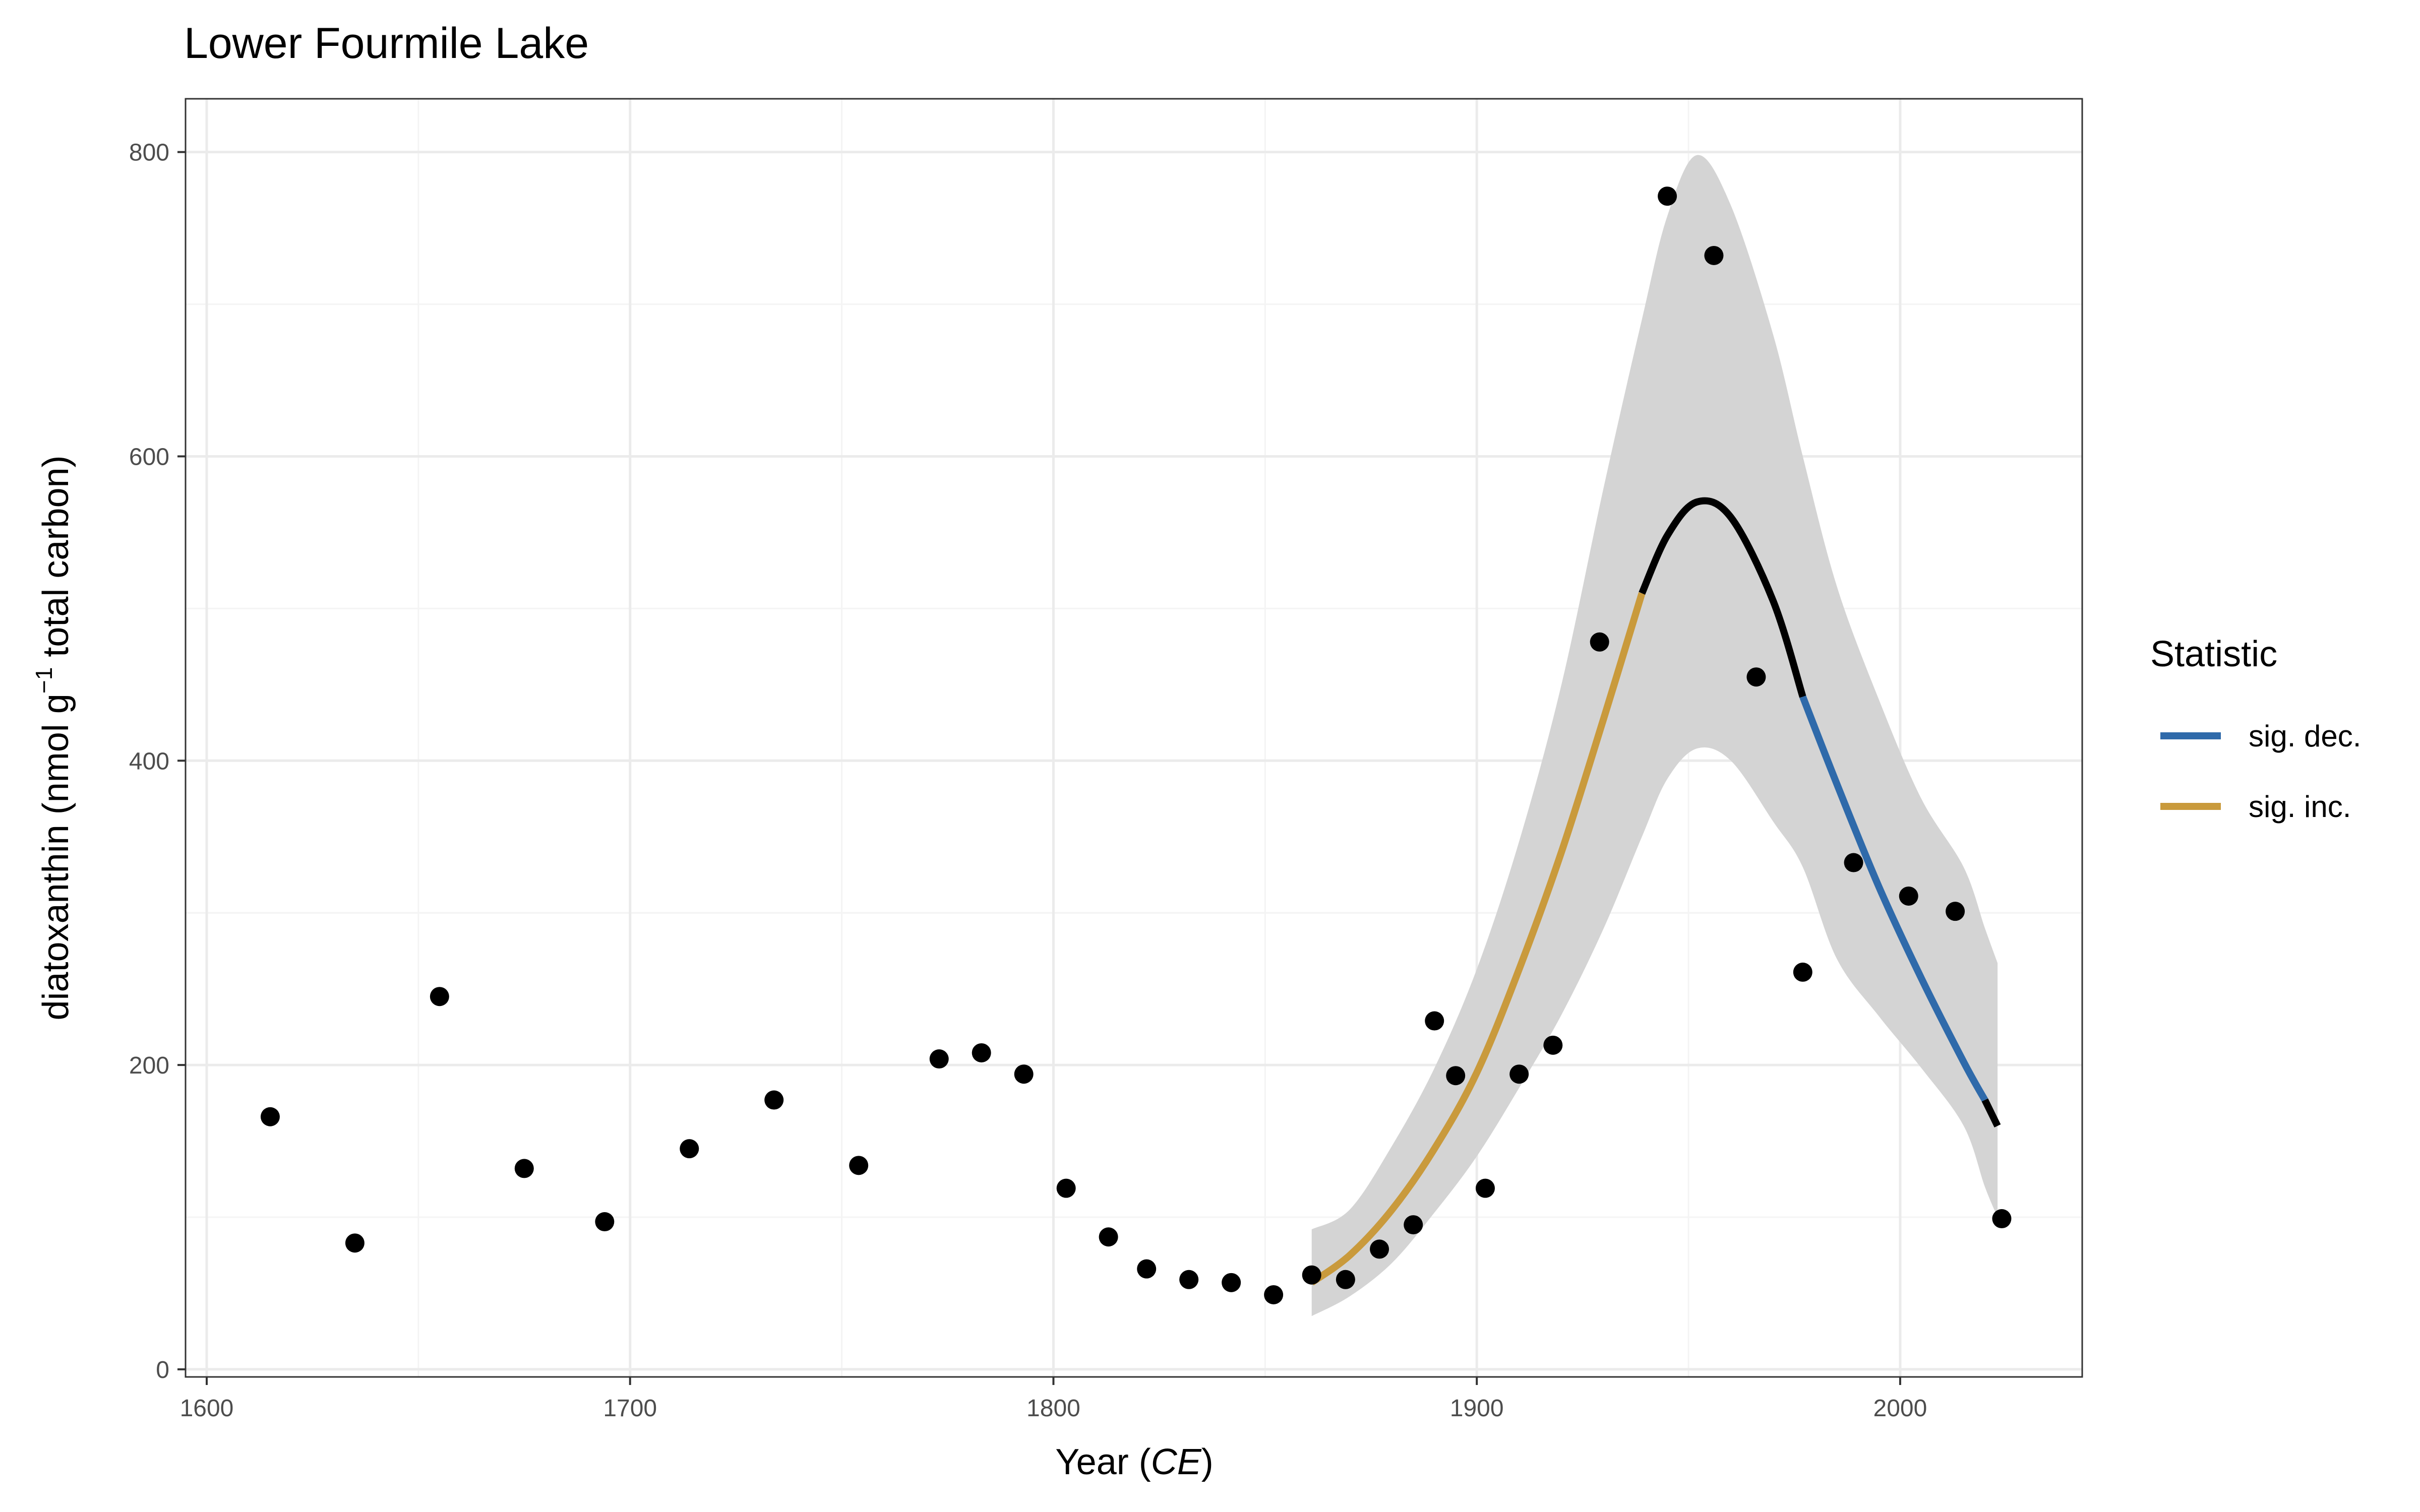  I want to click on trend-line, so click(1655, 892).